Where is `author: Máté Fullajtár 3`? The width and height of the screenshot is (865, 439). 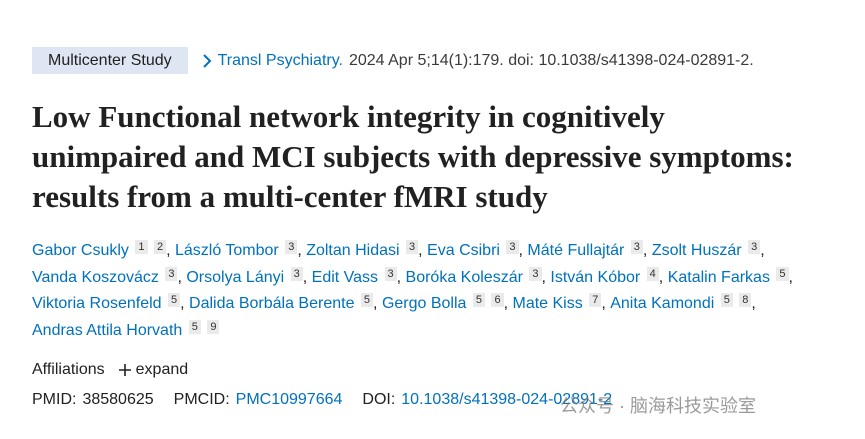
author: Máté Fullajtár 3 is located at coordinates (589, 249).